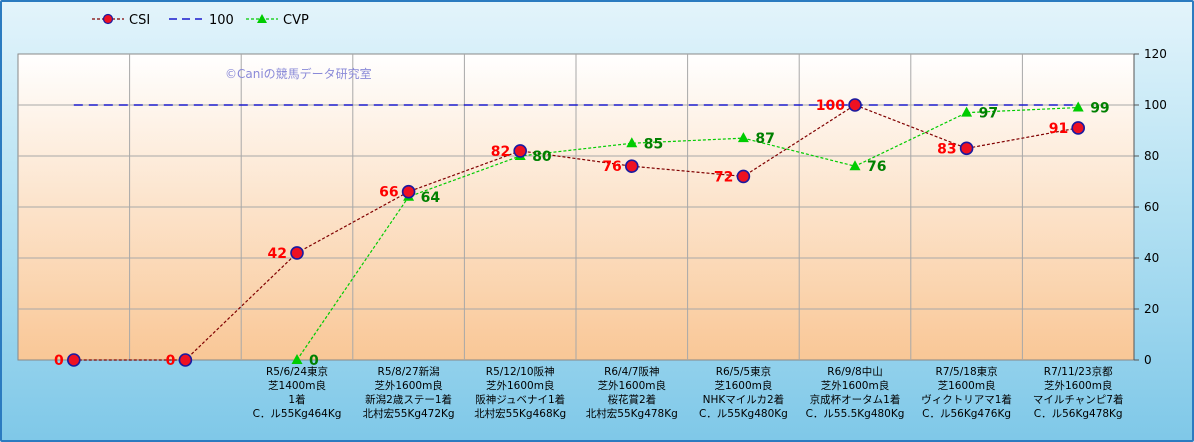 This screenshot has width=1194, height=442. Describe the element at coordinates (967, 371) in the screenshot. I see `x-category-label: R7/5/18東京` at that location.